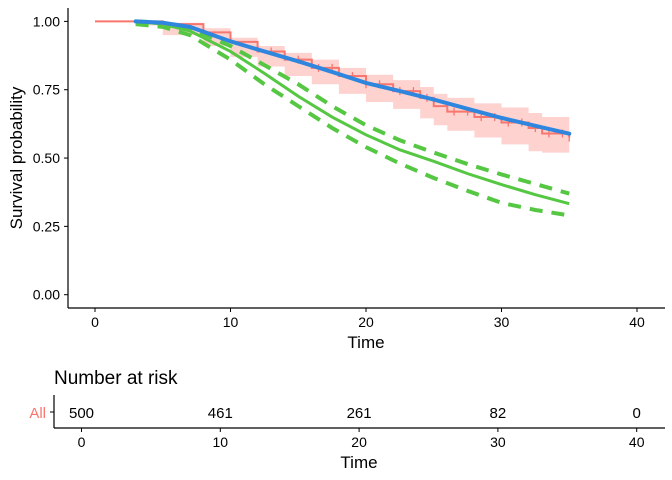 The width and height of the screenshot is (672, 480). Describe the element at coordinates (95, 322) in the screenshot. I see `x-tick-label: 0` at that location.